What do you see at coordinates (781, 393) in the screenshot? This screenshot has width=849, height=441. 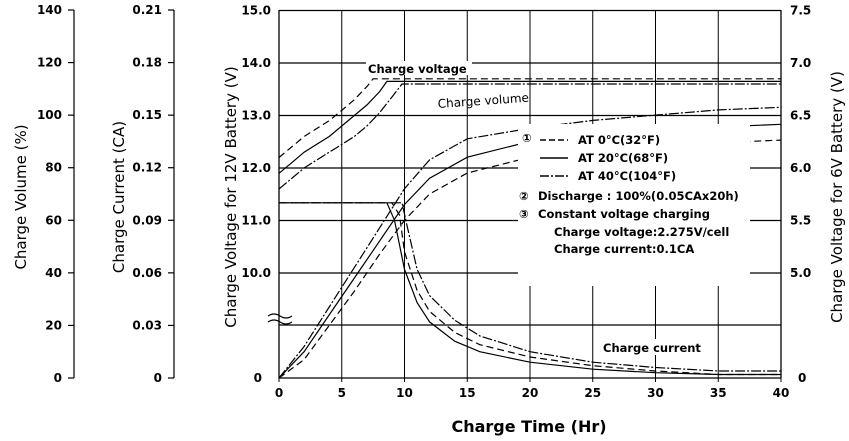 I see `x-tick-label: 40` at bounding box center [781, 393].